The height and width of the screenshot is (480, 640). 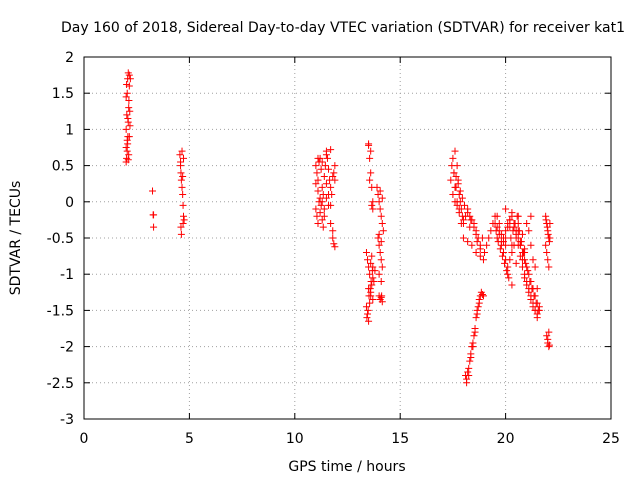 I want to click on y-tick-label: -0.5, so click(x=60, y=239).